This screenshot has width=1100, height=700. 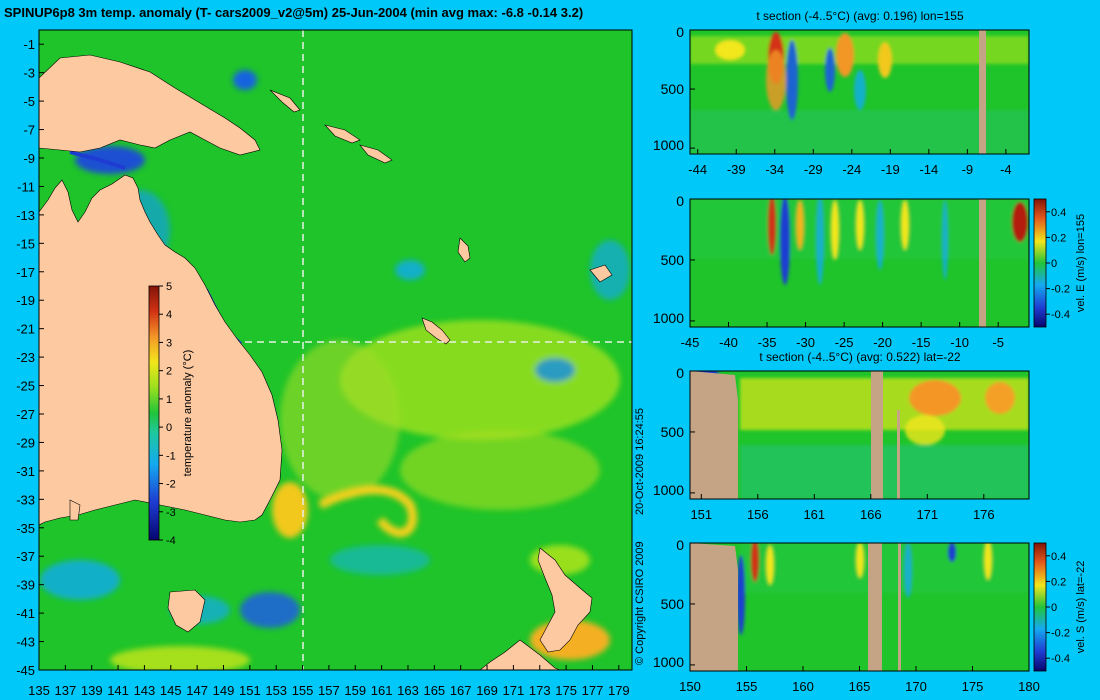 What do you see at coordinates (680, 201) in the screenshot?
I see `panel-2-y-tick-label: 0` at bounding box center [680, 201].